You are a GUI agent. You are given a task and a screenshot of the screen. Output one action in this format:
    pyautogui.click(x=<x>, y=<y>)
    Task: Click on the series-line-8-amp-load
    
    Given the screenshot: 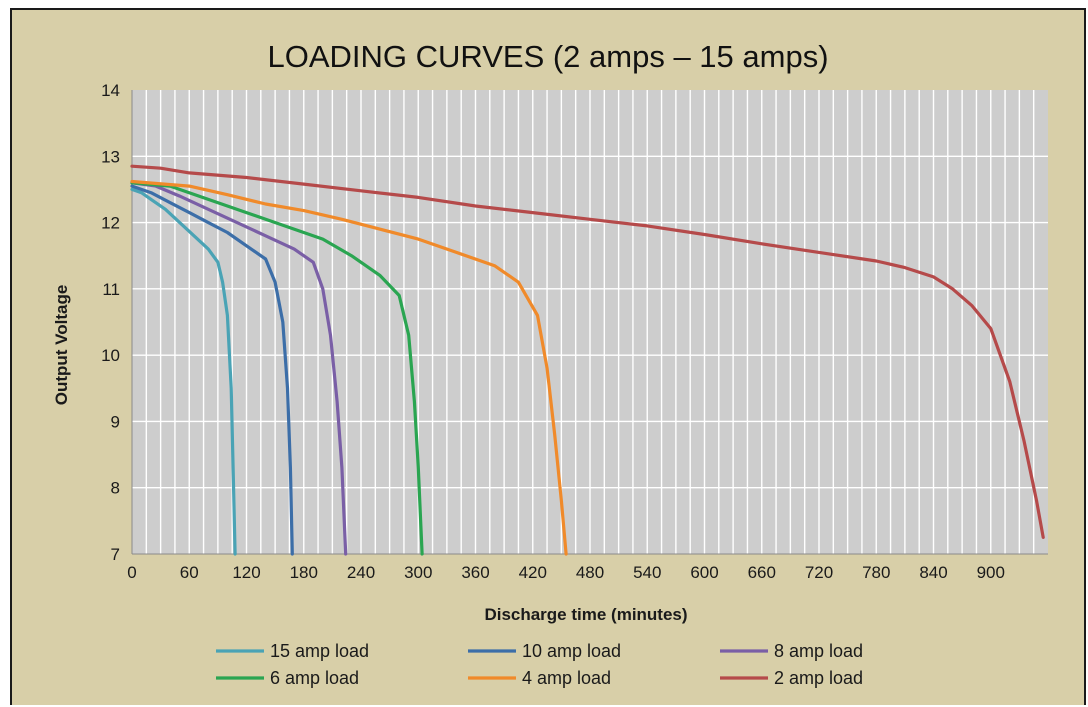 What is the action you would take?
    pyautogui.click(x=239, y=368)
    